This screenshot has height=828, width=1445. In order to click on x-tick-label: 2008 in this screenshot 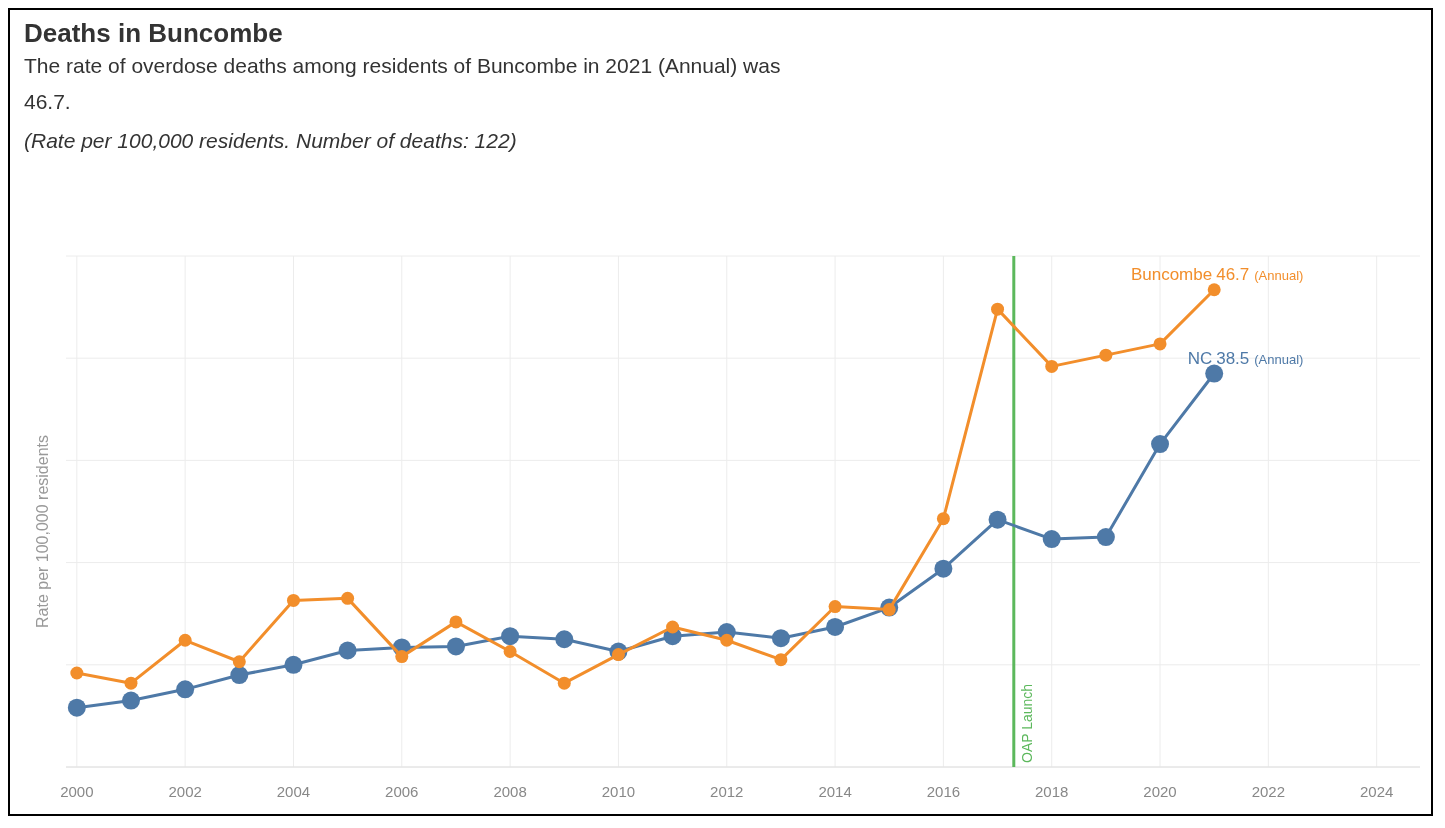, I will do `click(510, 791)`.